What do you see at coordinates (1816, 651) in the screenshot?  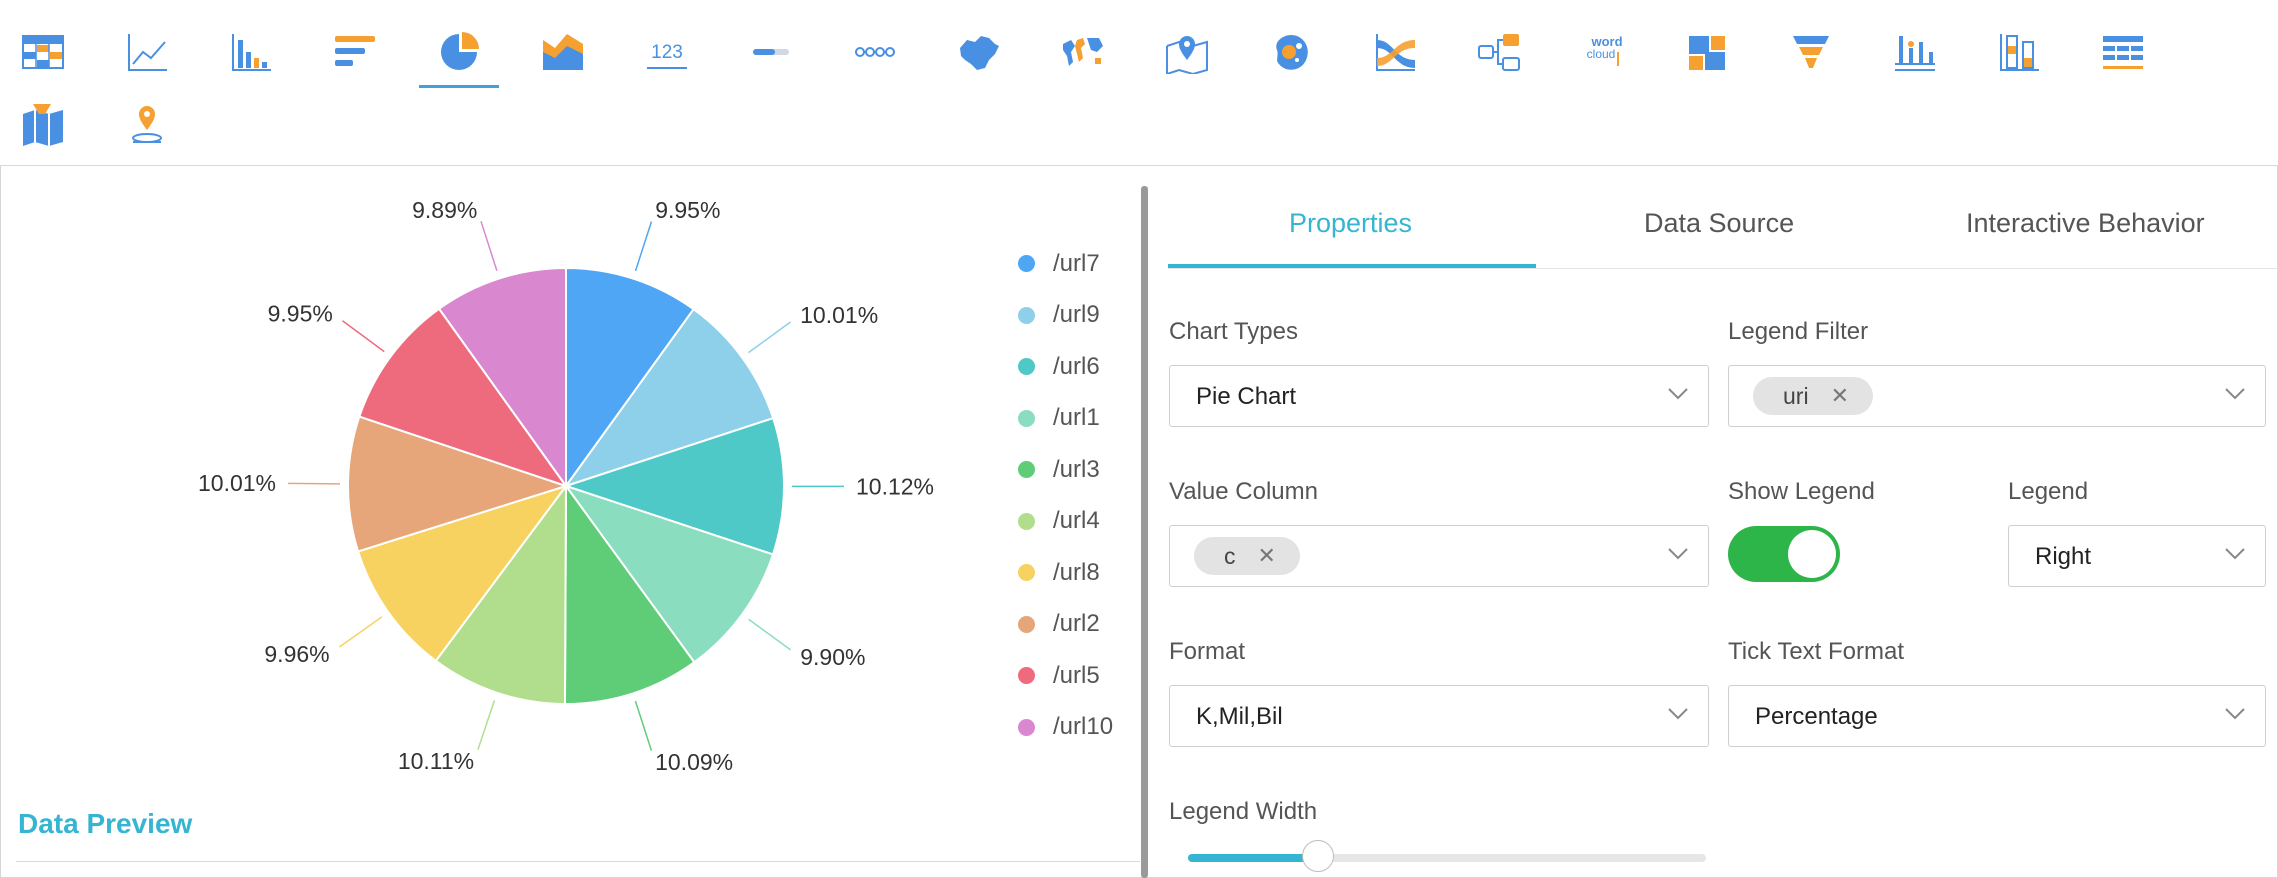 I see `tick-text-format-label: Tick Text Format` at bounding box center [1816, 651].